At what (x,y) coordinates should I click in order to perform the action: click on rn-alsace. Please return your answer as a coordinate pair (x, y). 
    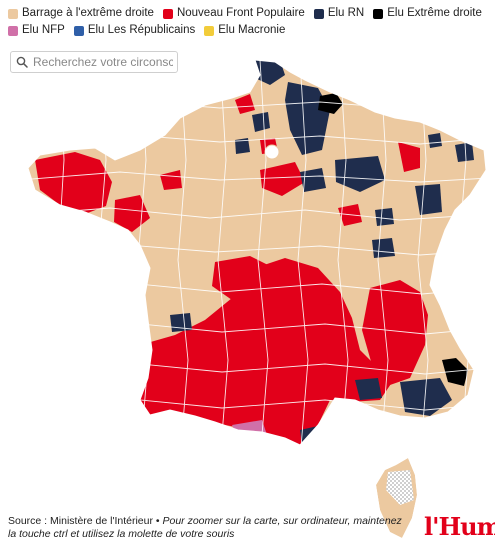
    Looking at the image, I should click on (428, 199).